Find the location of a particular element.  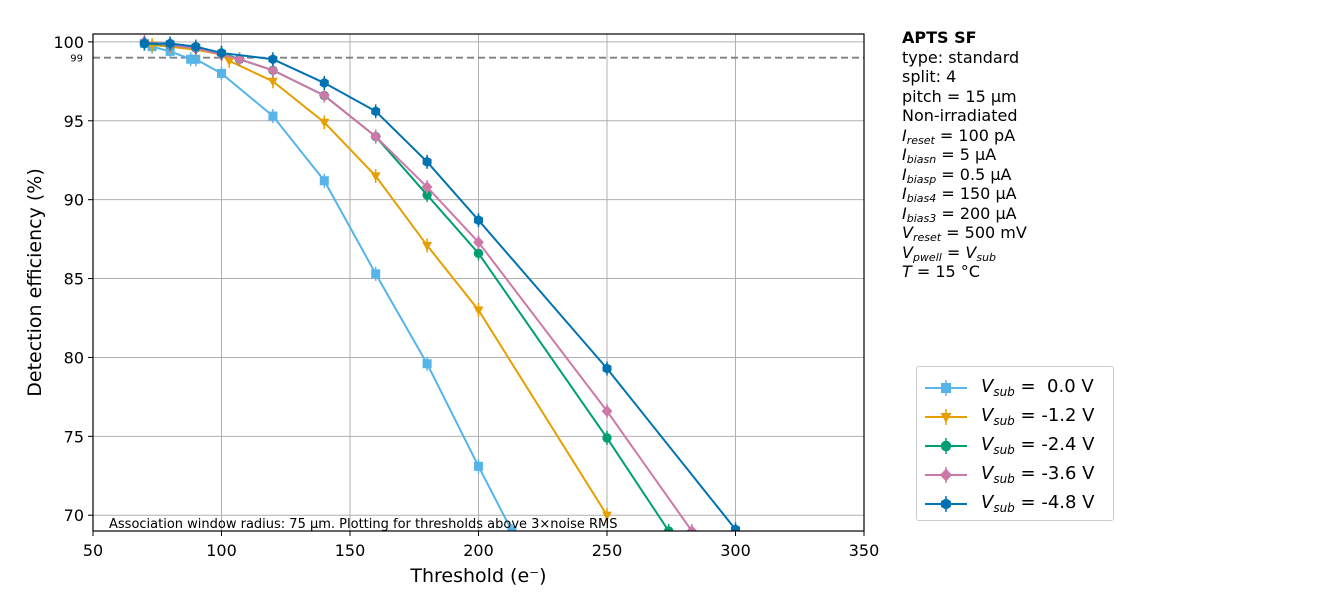

info-param-biasn: Ibiasn = 5 µA is located at coordinates (949, 155).